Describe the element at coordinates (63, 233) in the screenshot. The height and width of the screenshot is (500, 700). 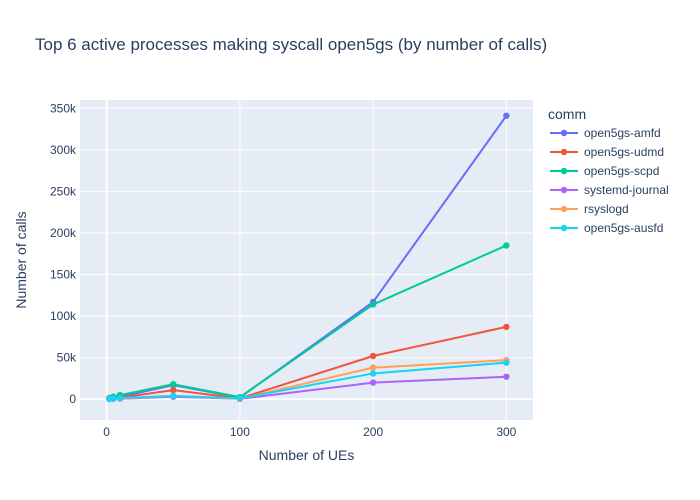
I see `y-tick-label: 200k` at that location.